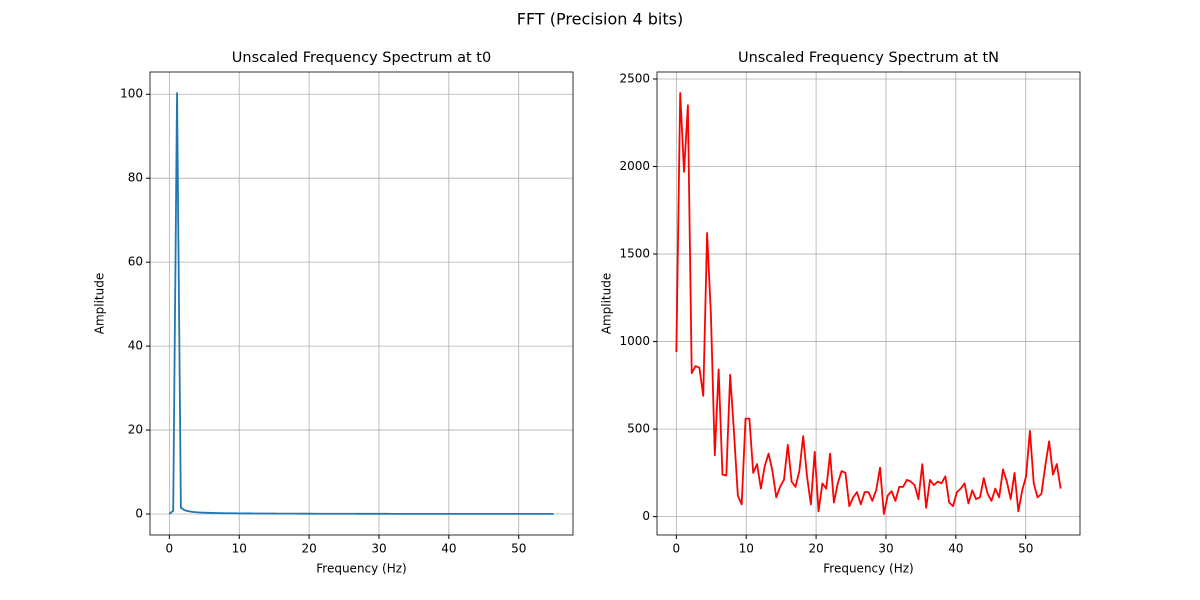 This screenshot has height=600, width=1200. I want to click on y-tick-label: 60, so click(135, 262).